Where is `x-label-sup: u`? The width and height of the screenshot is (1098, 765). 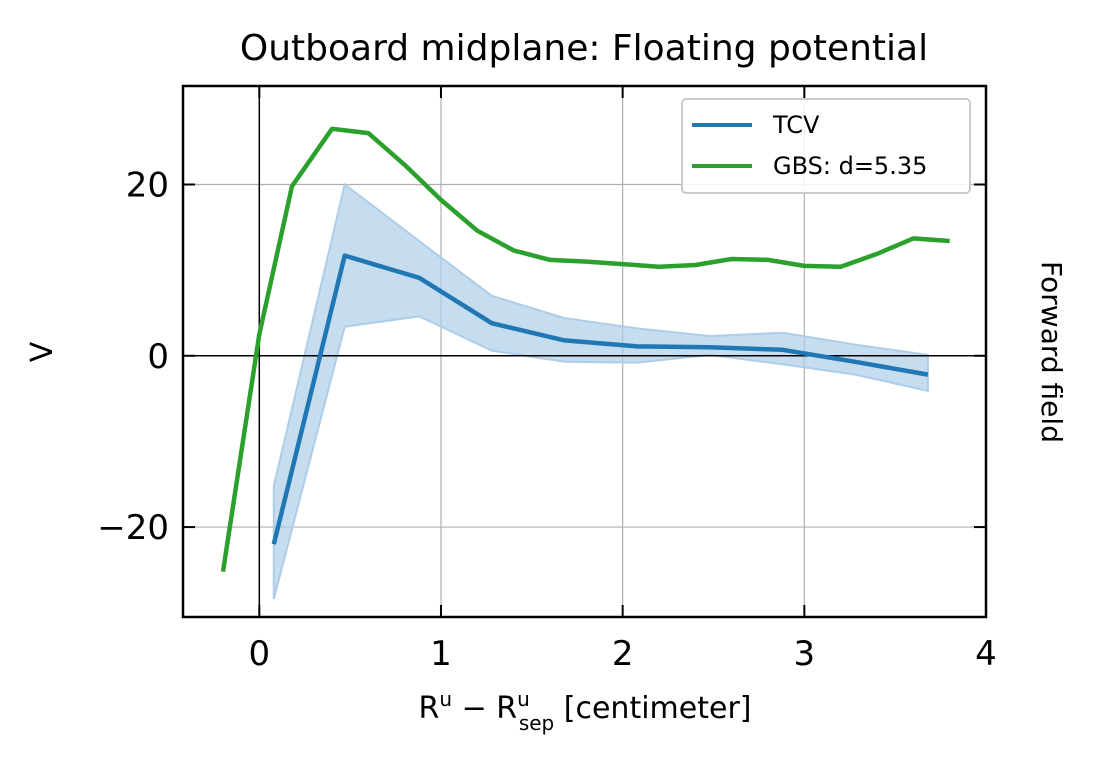 x-label-sup: u is located at coordinates (445, 699).